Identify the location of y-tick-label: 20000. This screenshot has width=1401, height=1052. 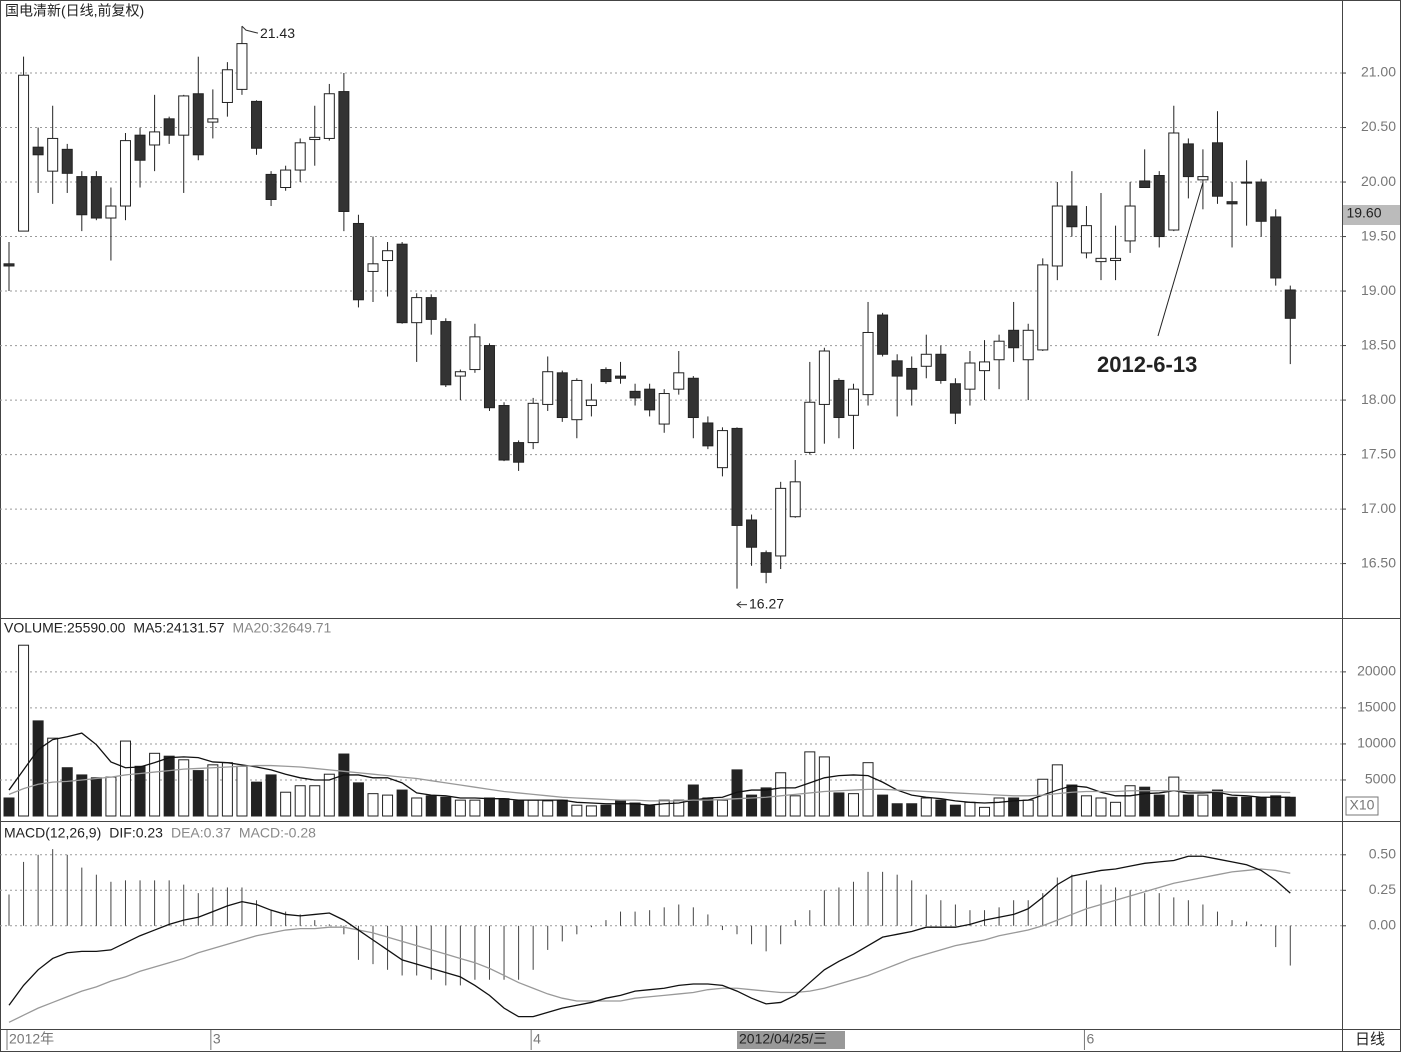
(1376, 671).